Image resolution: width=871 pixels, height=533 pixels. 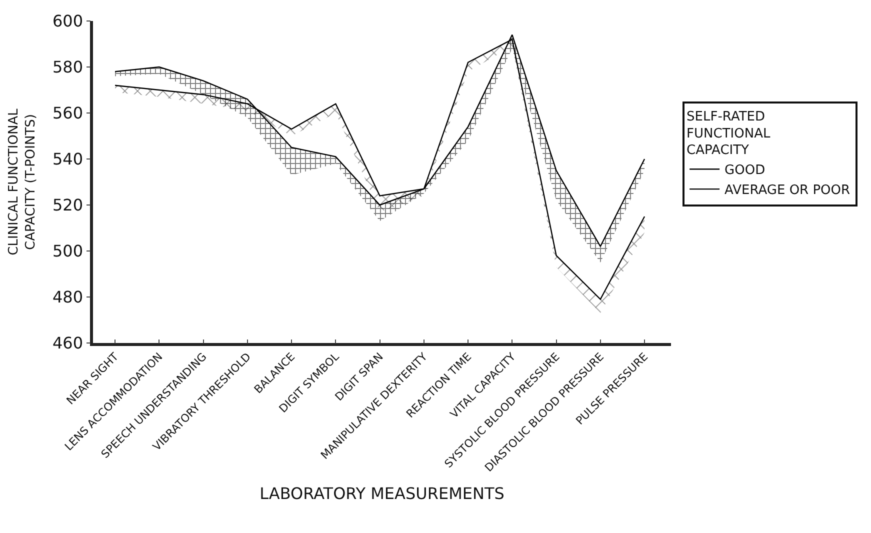 What do you see at coordinates (68, 343) in the screenshot?
I see `y-tick-label: 460` at bounding box center [68, 343].